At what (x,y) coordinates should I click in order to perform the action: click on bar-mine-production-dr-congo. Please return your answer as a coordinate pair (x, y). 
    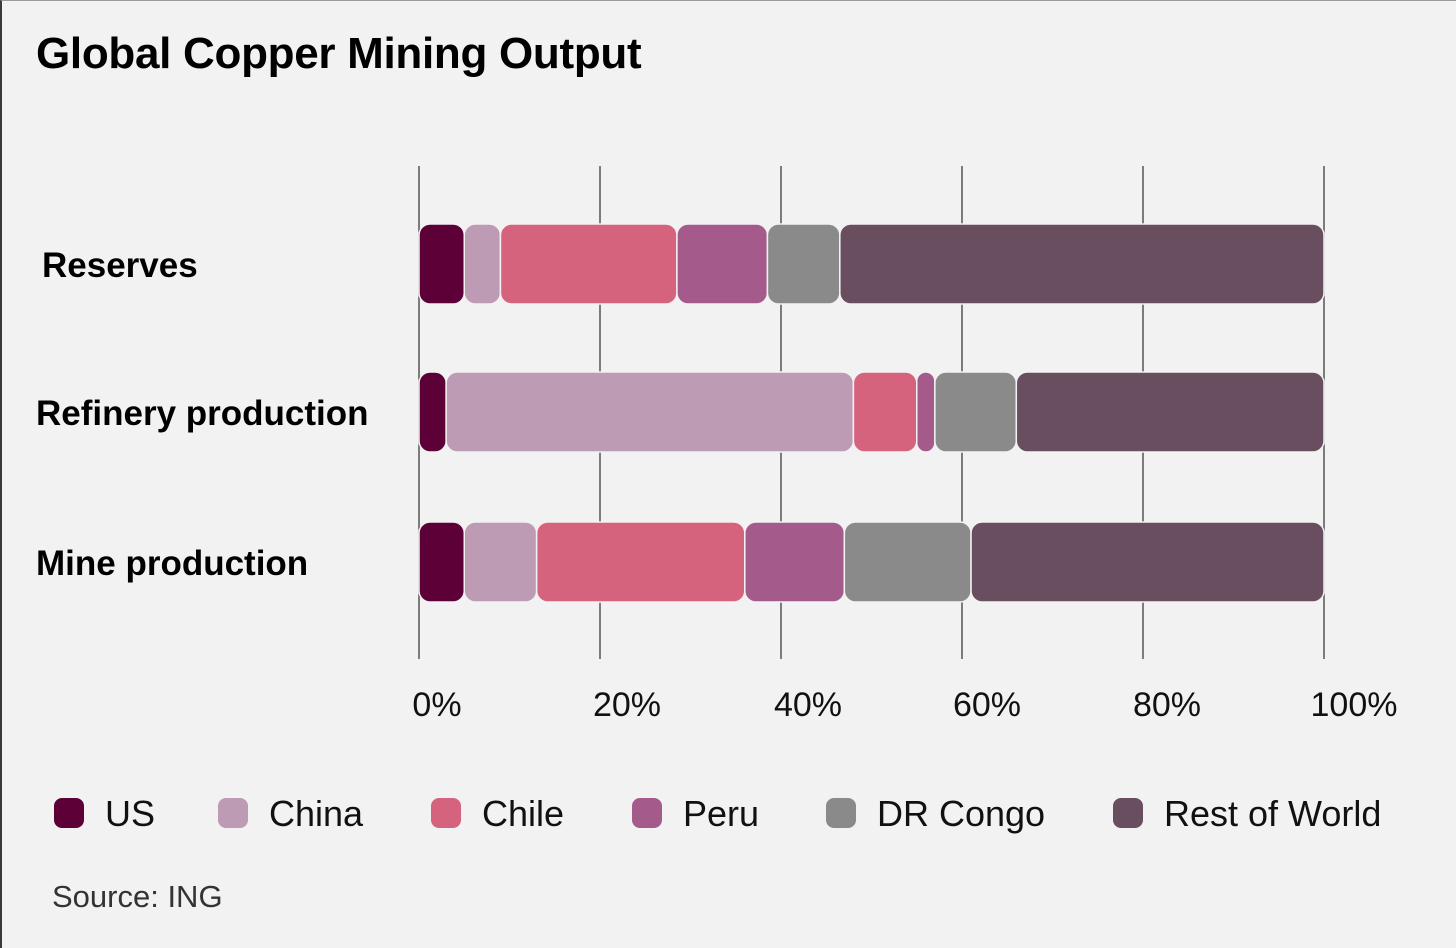
    Looking at the image, I should click on (907, 562).